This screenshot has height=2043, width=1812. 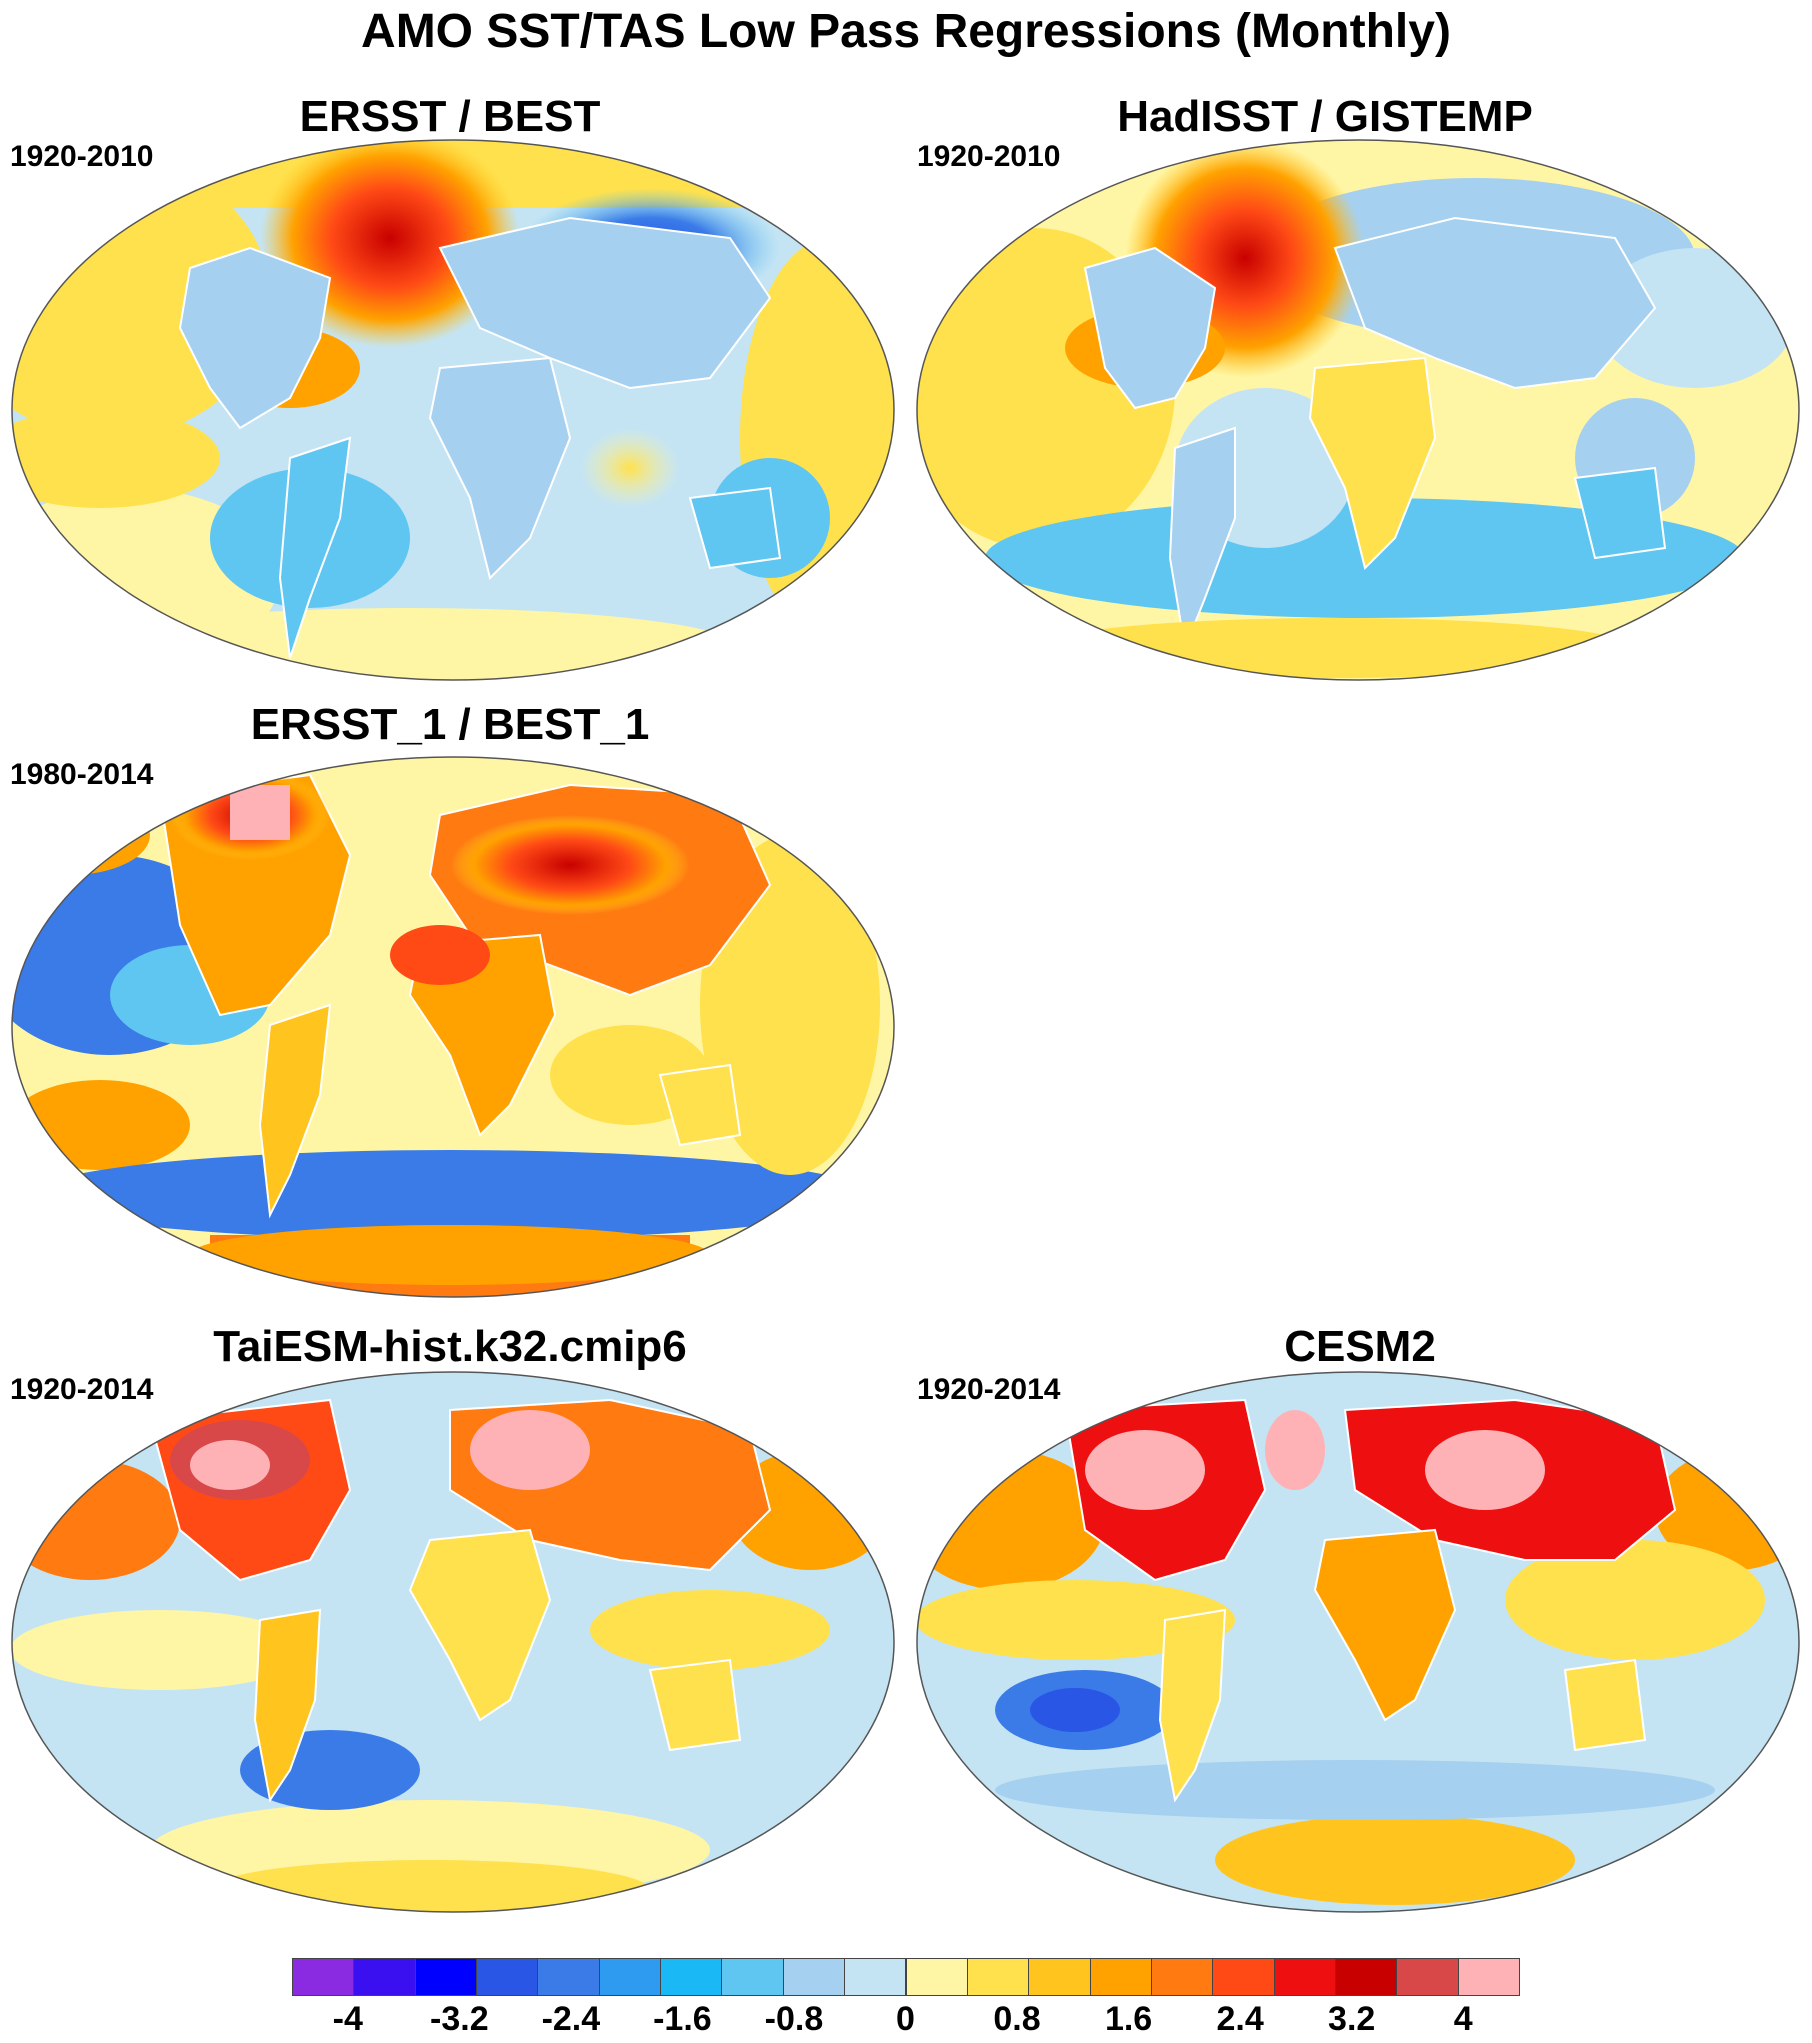 I want to click on map-ersst1-best1, so click(x=453, y=1027).